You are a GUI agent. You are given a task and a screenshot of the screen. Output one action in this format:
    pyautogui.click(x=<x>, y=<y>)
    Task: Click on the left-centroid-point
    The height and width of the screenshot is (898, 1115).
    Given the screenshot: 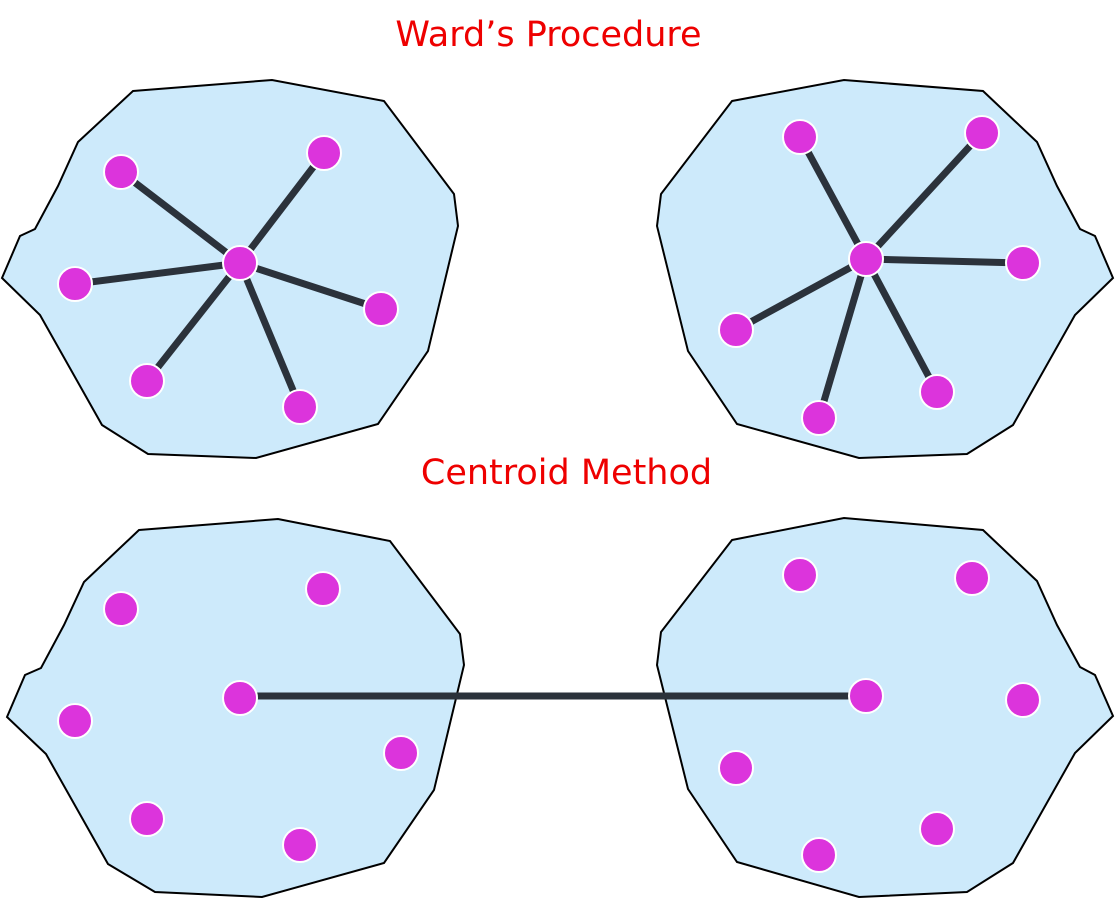 What is the action you would take?
    pyautogui.click(x=240, y=698)
    